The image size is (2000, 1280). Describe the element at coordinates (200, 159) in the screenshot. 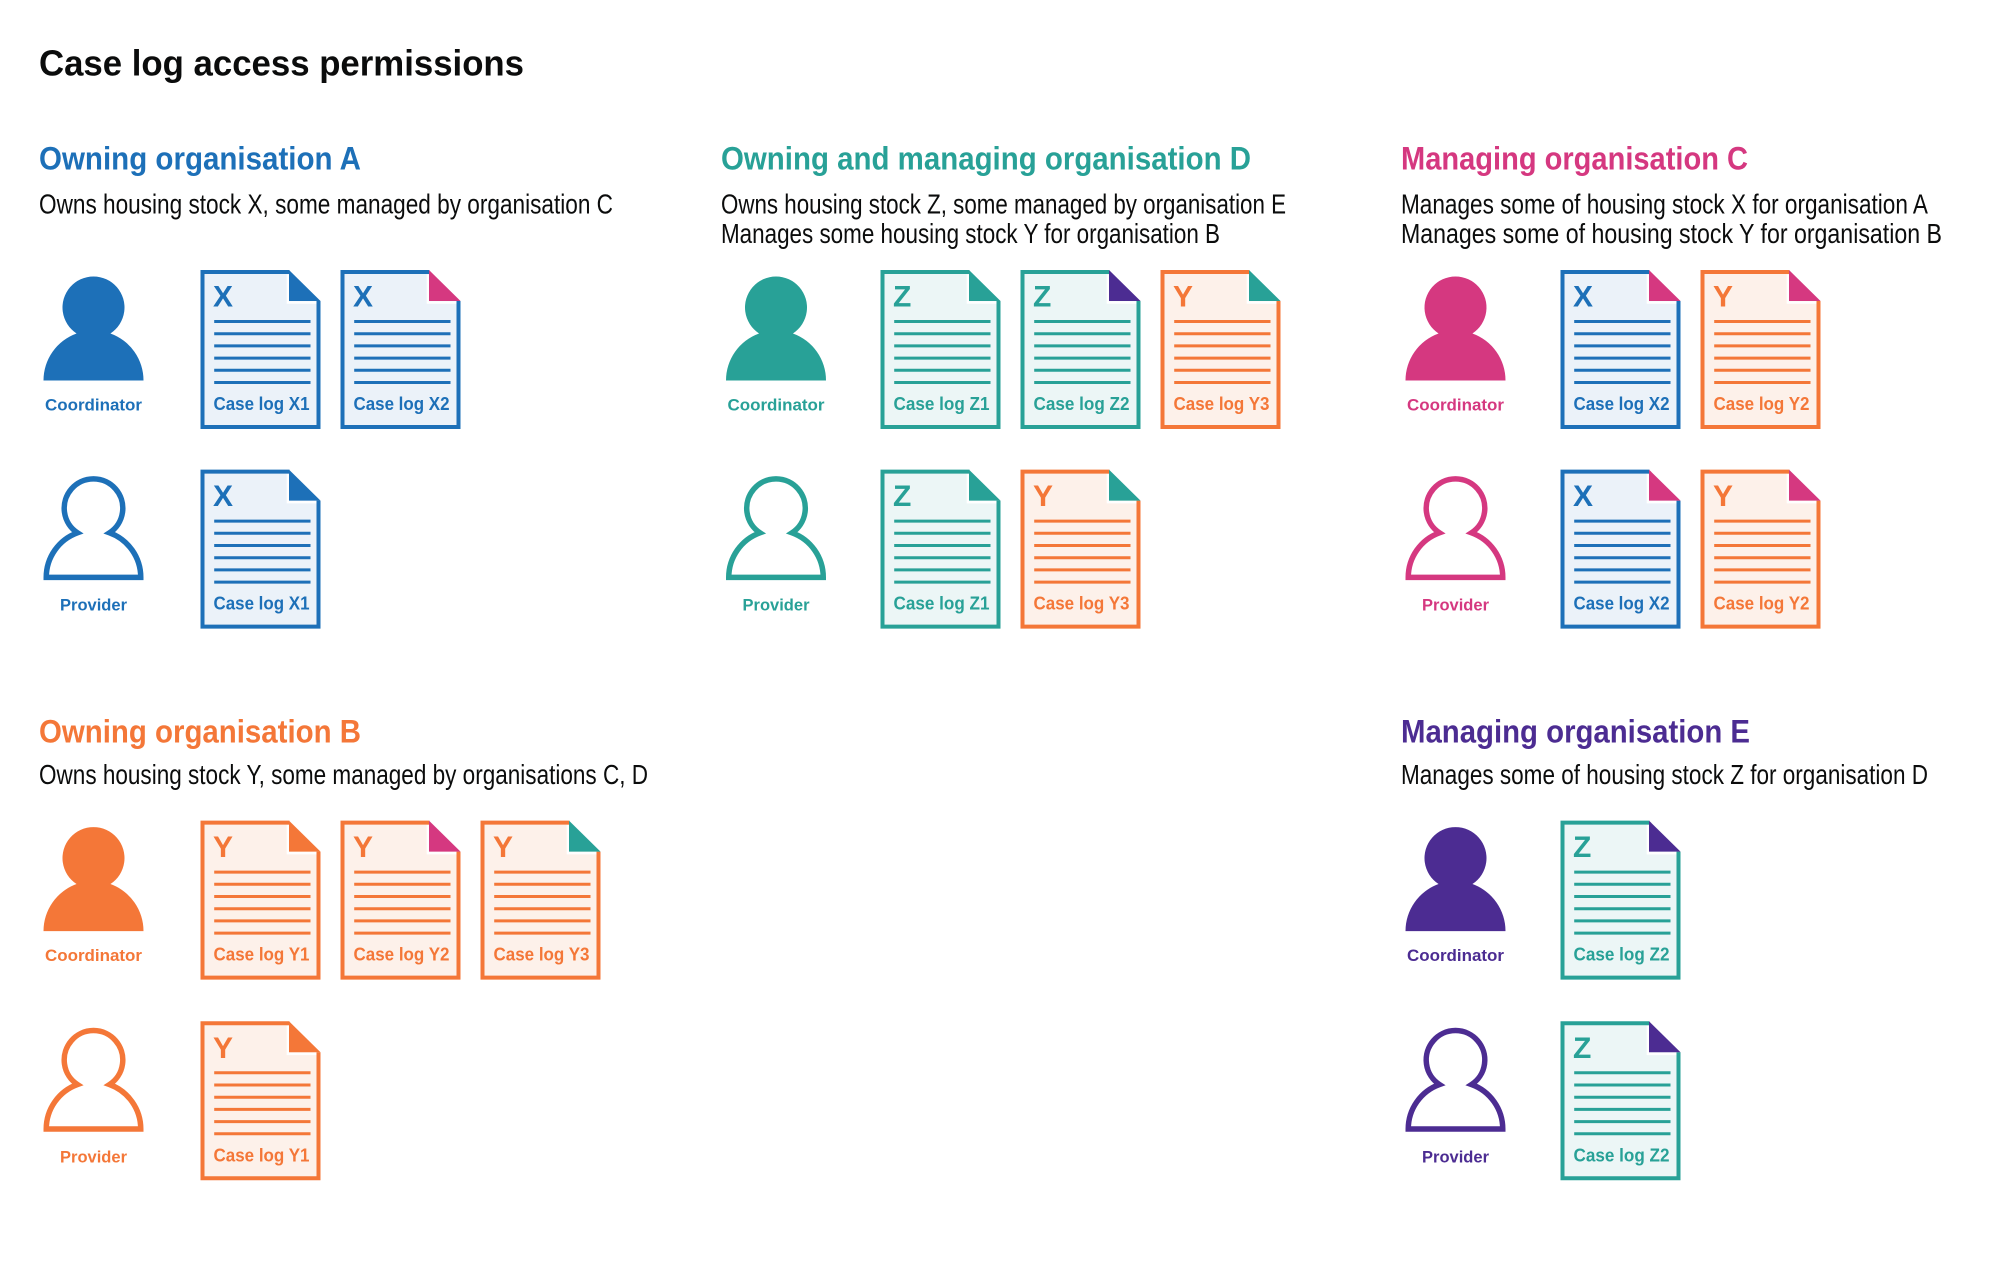

I see `svg-text: Owning organisation A` at that location.